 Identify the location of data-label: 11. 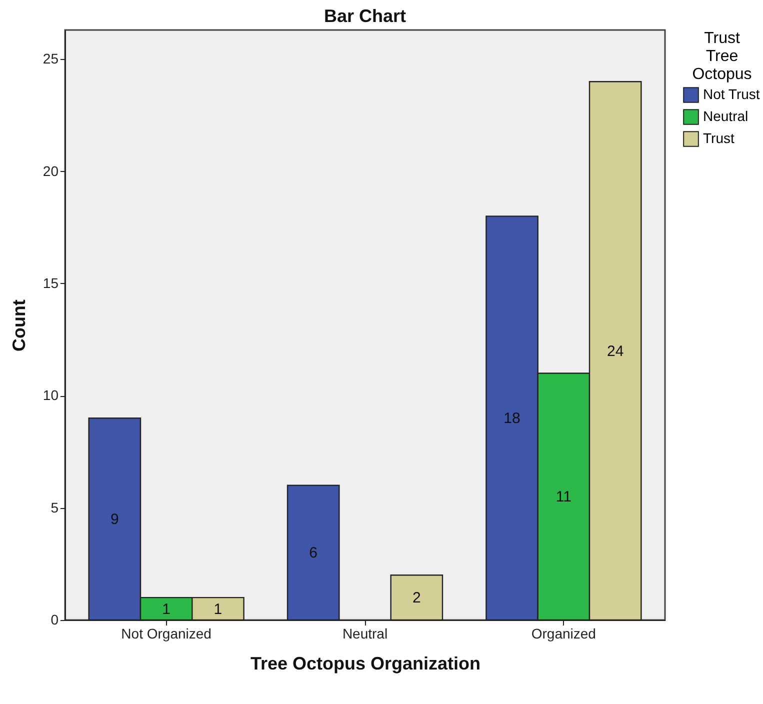
(564, 497).